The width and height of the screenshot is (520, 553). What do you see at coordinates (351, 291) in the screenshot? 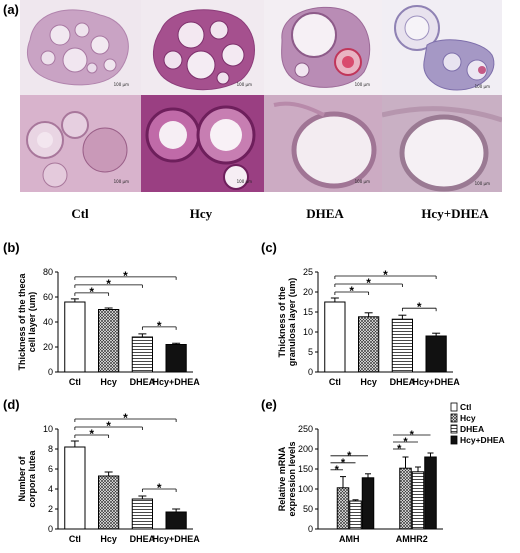
I see `c-sig-star-0: *` at bounding box center [351, 291].